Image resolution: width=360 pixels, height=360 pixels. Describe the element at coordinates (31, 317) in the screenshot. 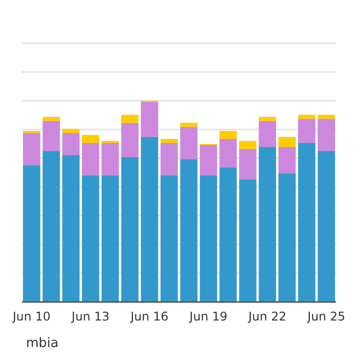

I see `x-tick-label: Jun 10` at that location.